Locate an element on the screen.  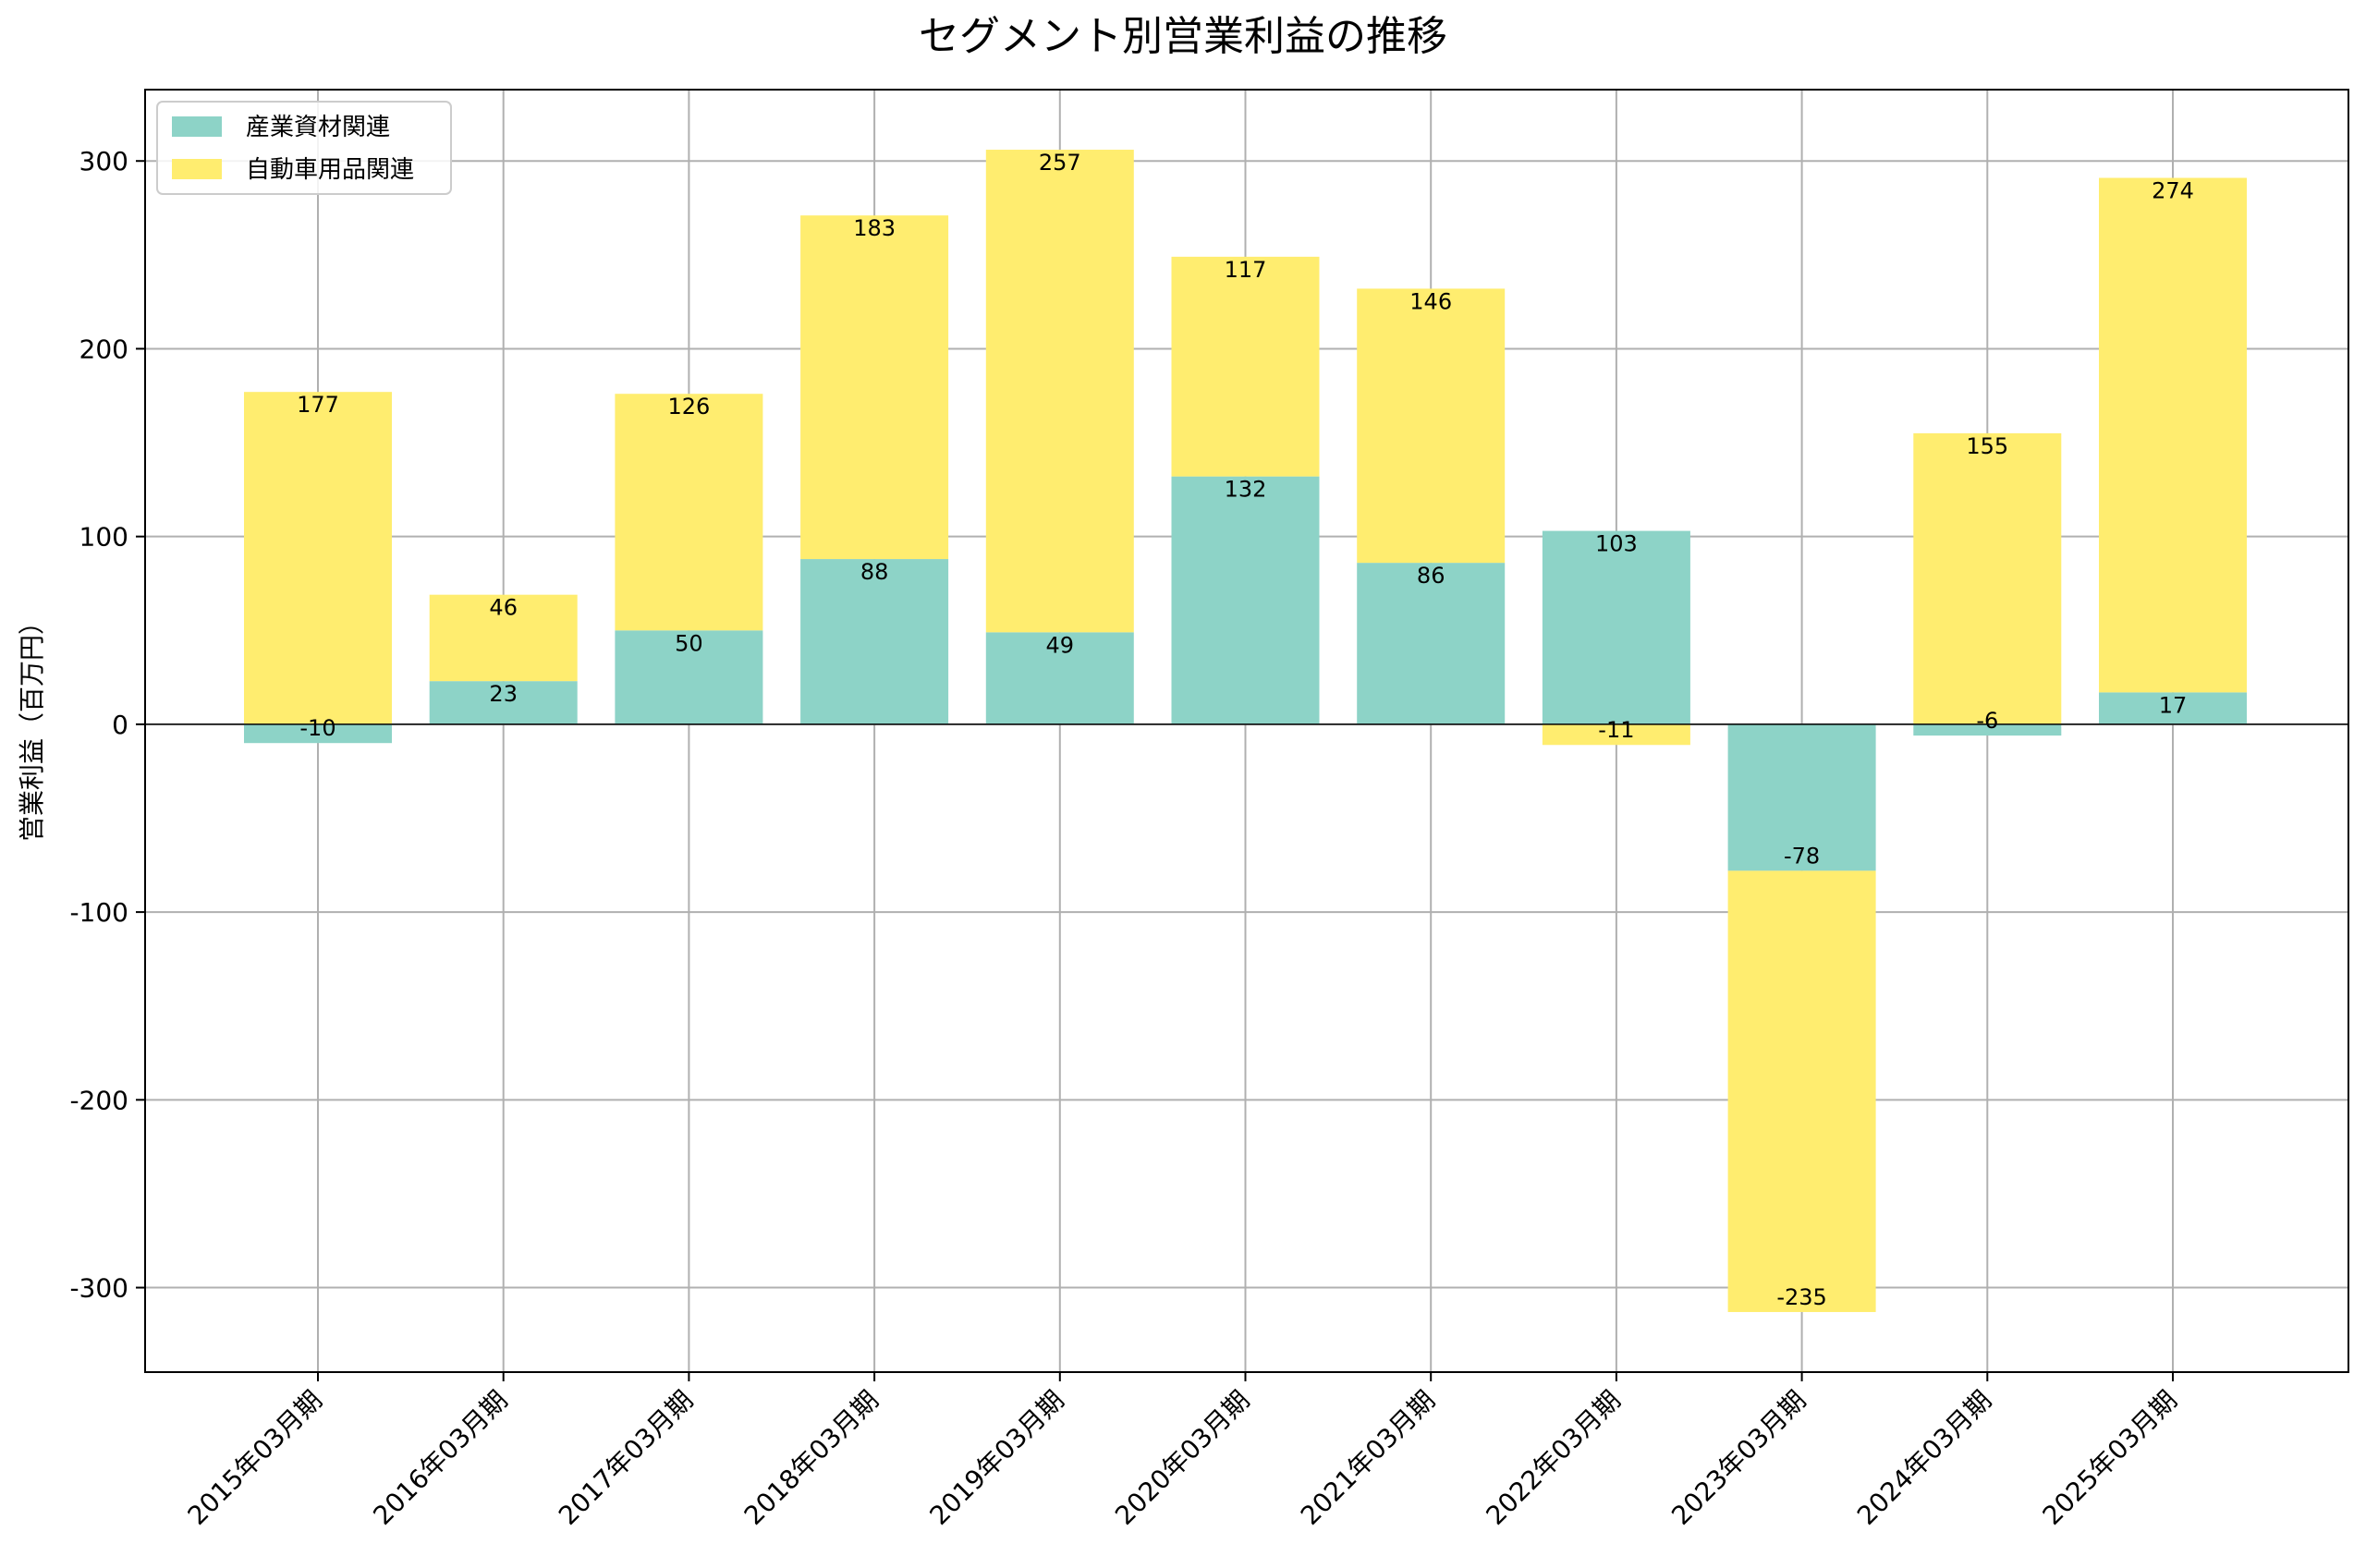
data-label-industrial: -10 is located at coordinates (317, 728).